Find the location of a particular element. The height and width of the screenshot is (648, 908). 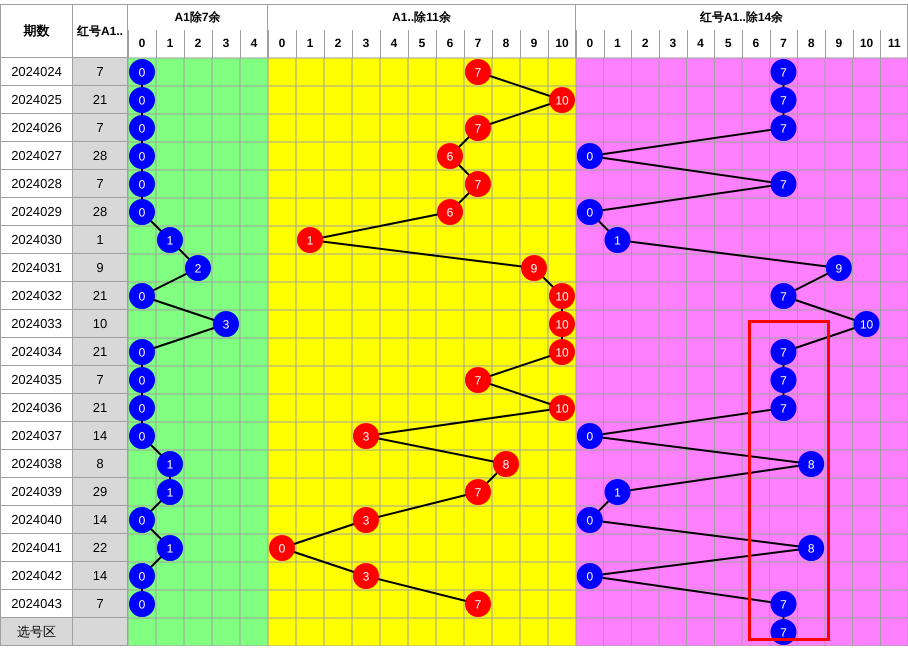

data-label: 28 is located at coordinates (100, 156).